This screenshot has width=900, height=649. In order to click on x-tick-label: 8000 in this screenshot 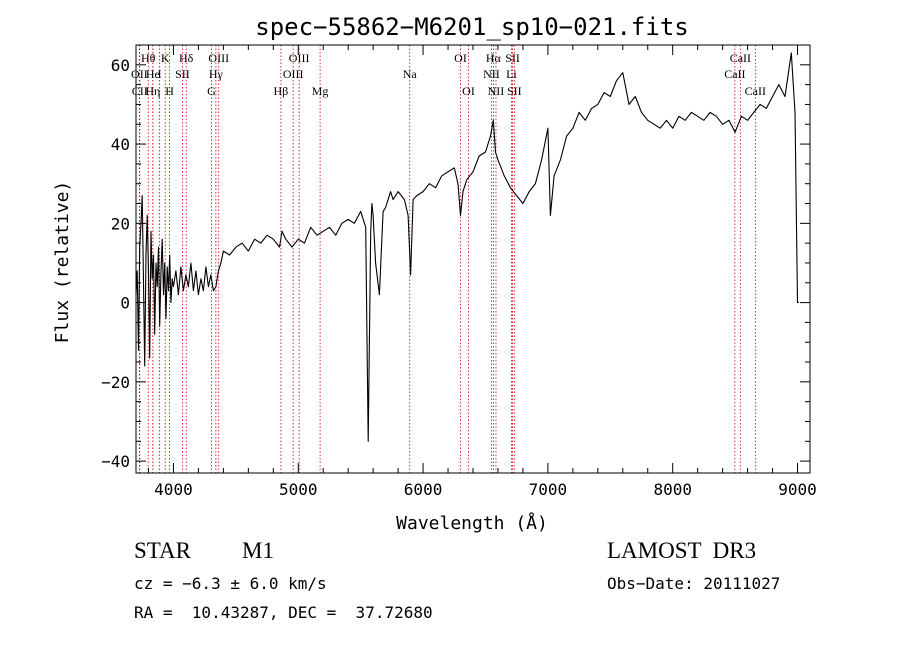, I will do `click(672, 489)`.